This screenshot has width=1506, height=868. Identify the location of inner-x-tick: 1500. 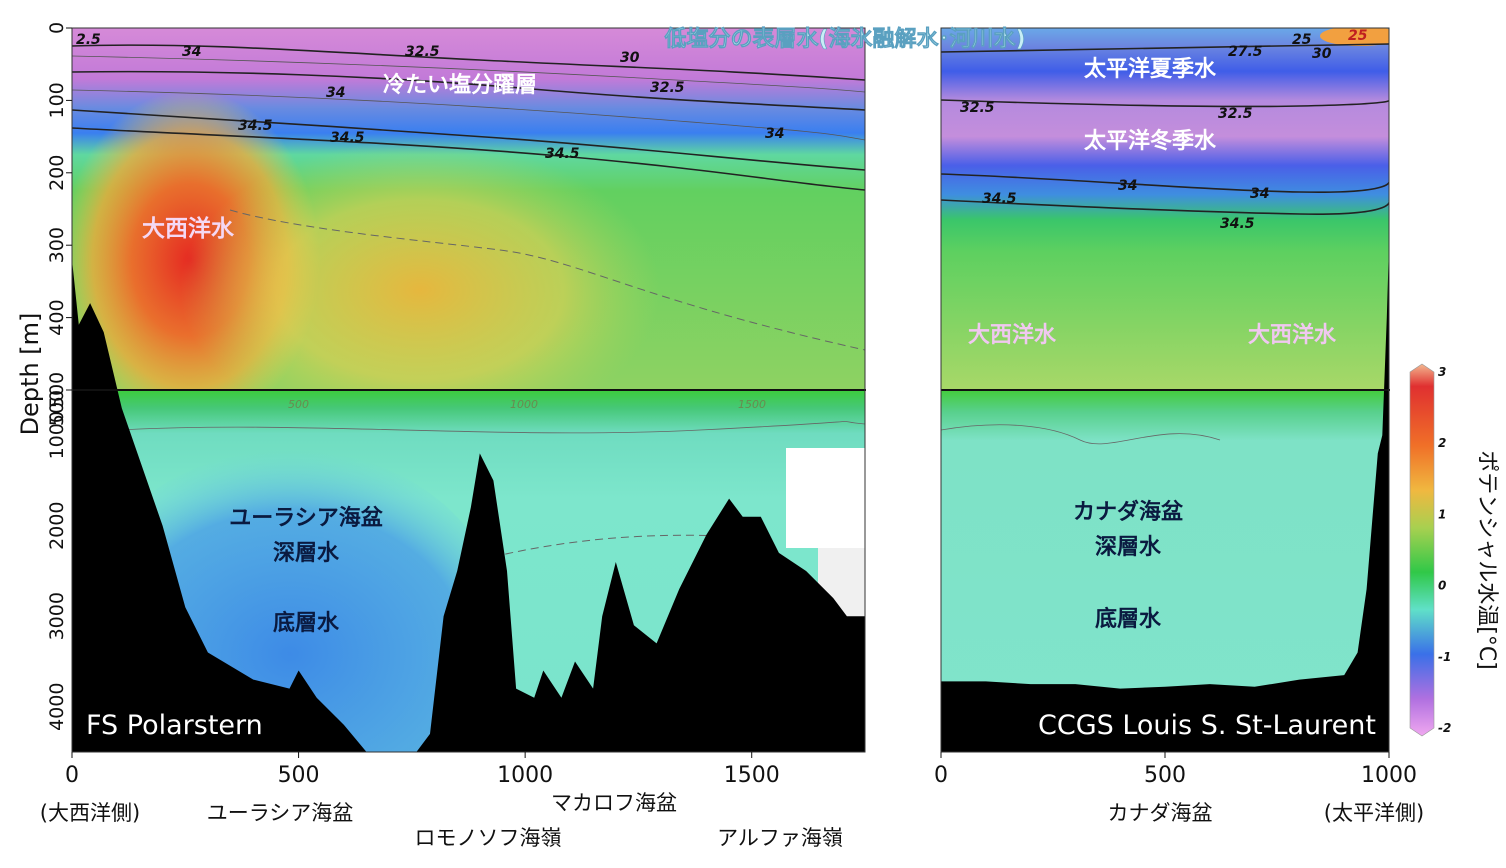
(752, 404).